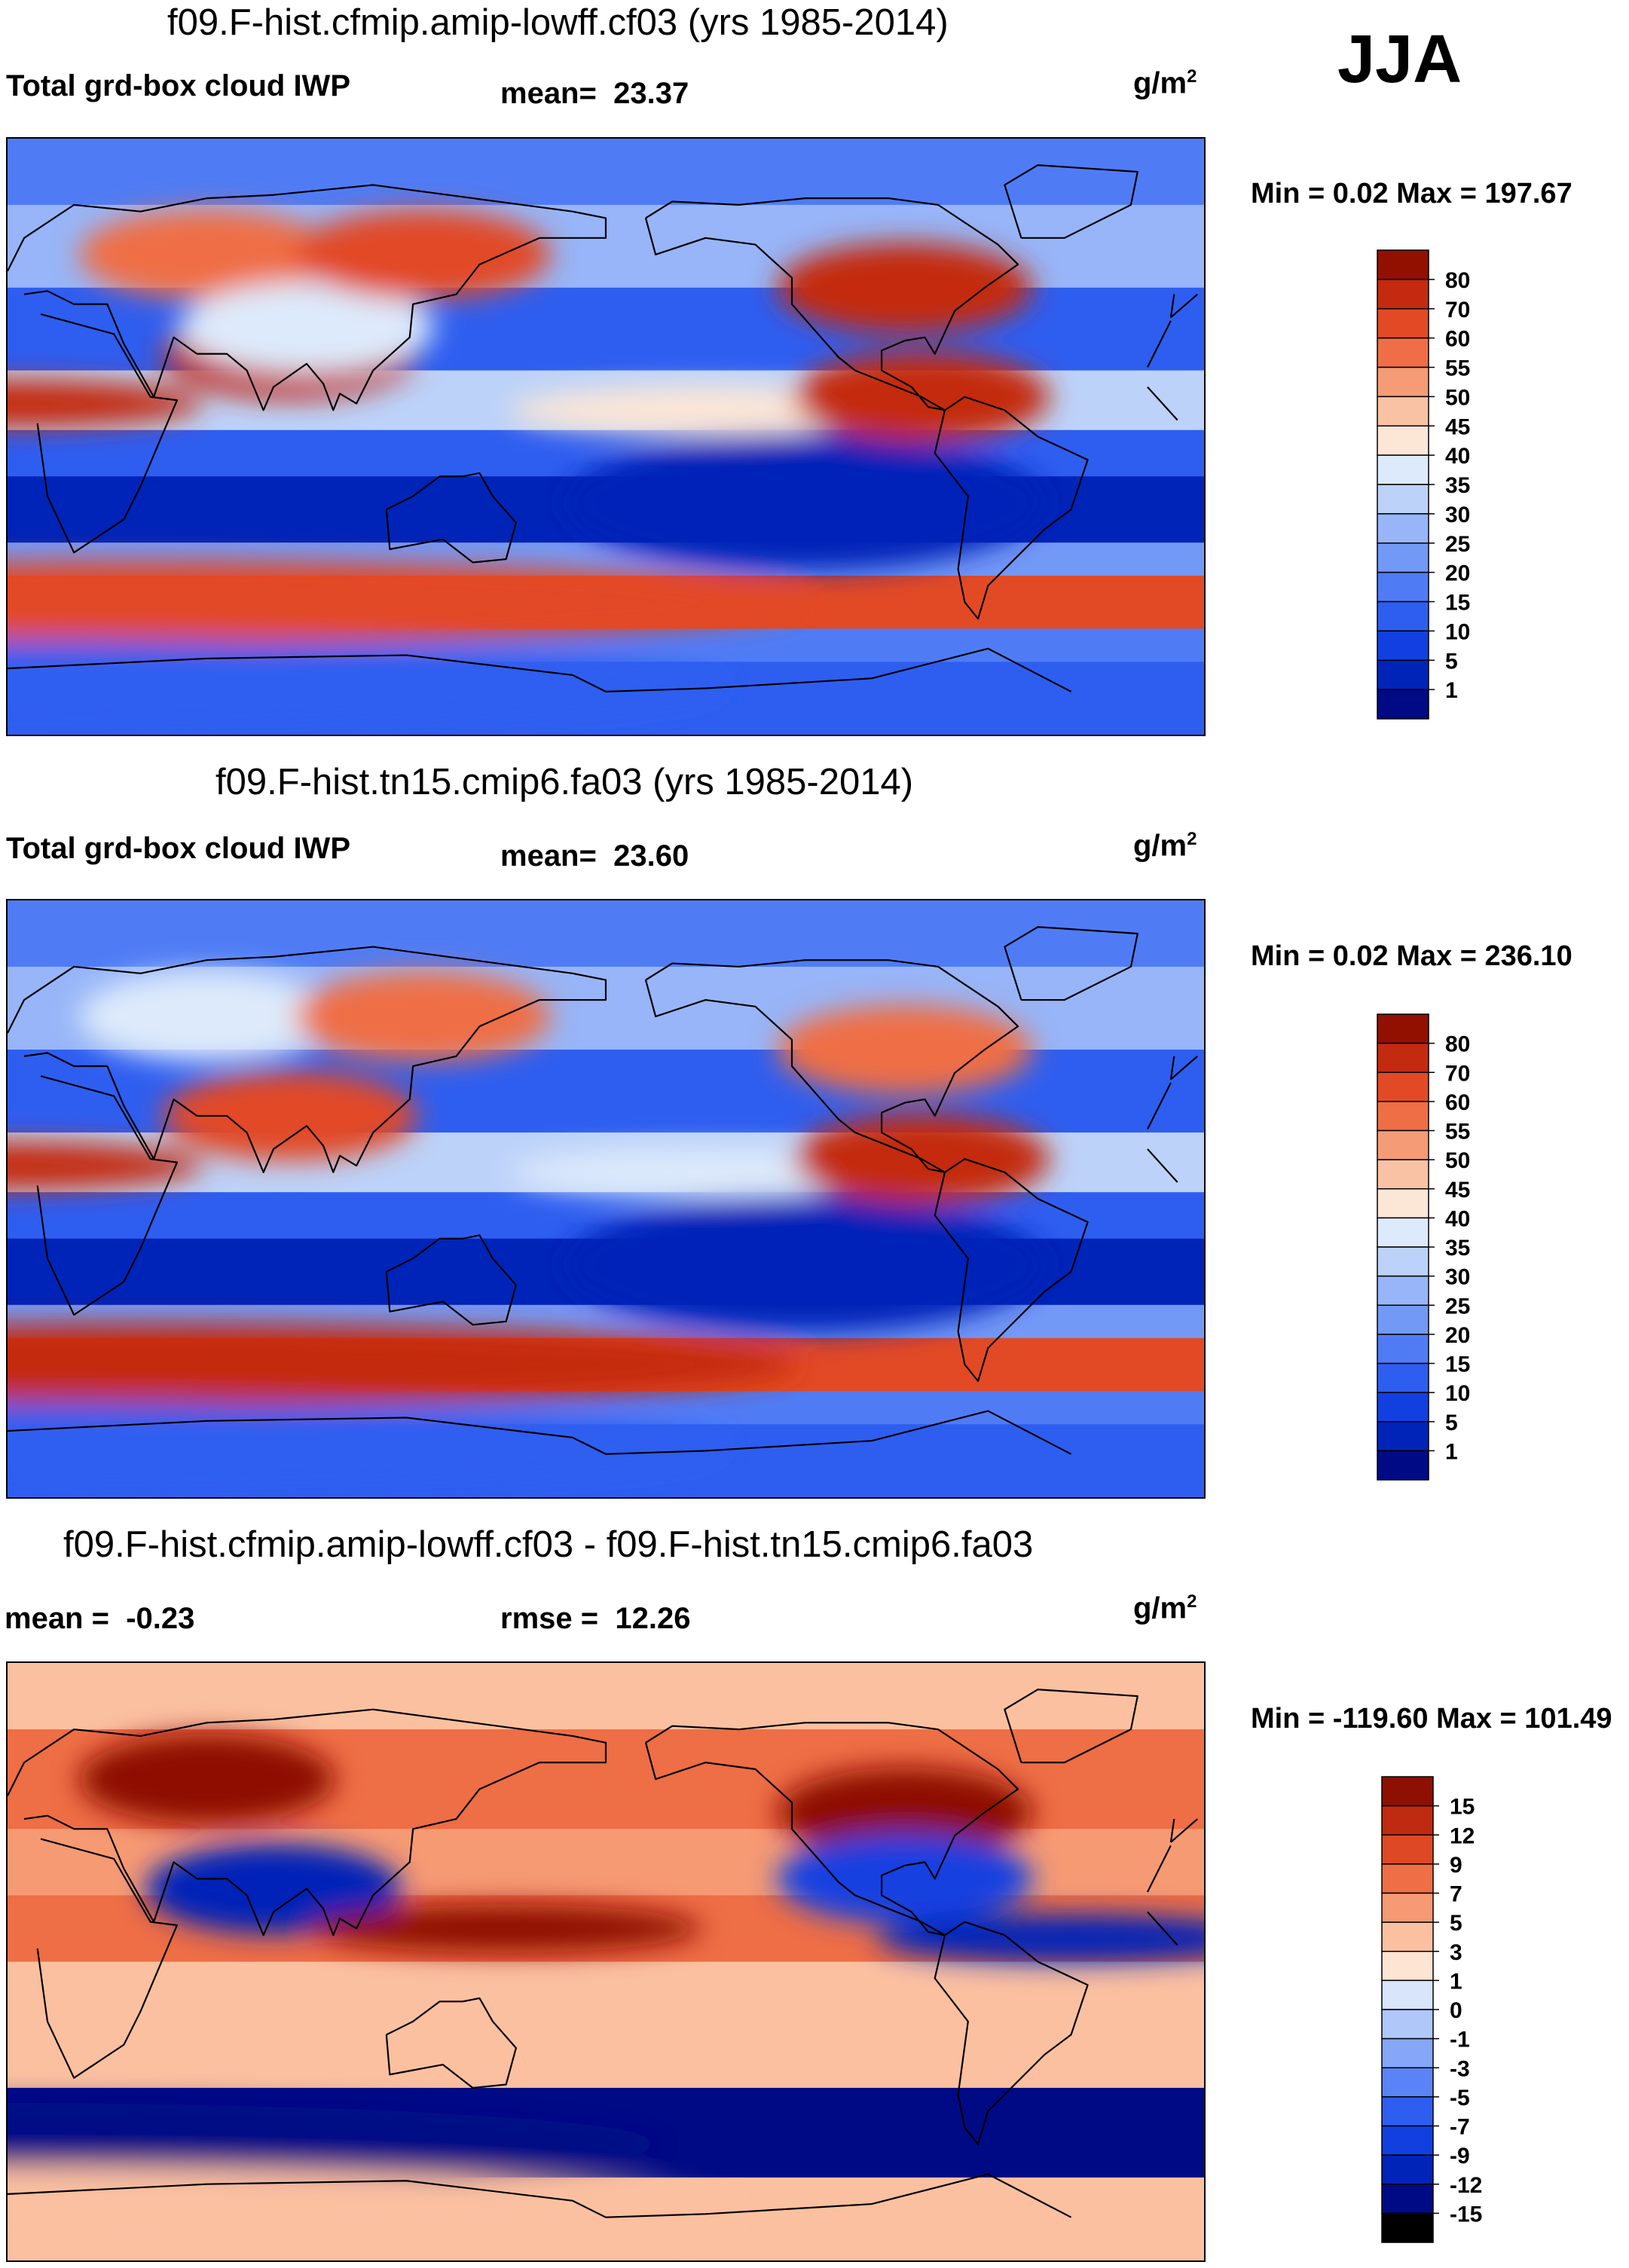  I want to click on colorbar-label-6: 1, so click(1456, 1981).